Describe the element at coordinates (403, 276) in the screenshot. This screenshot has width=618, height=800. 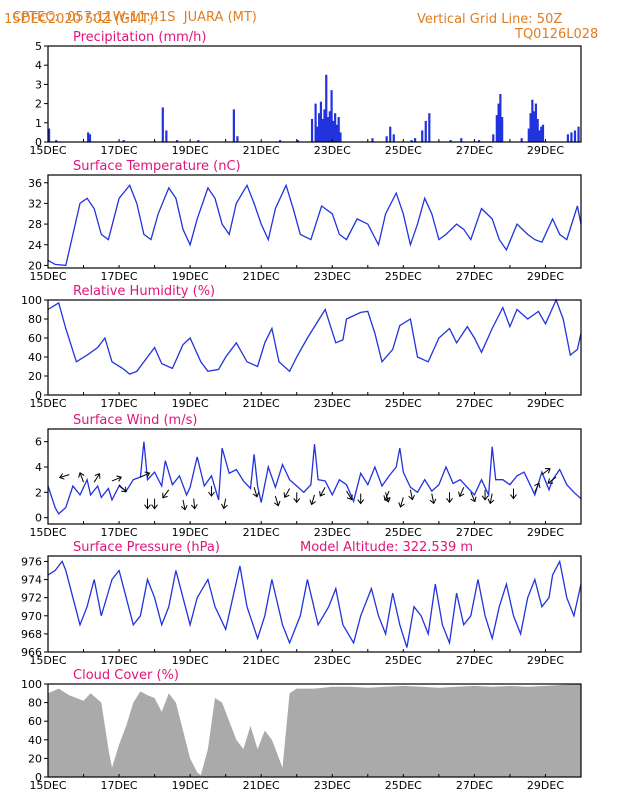
I see `temp-xtick-label: 25DEC` at that location.